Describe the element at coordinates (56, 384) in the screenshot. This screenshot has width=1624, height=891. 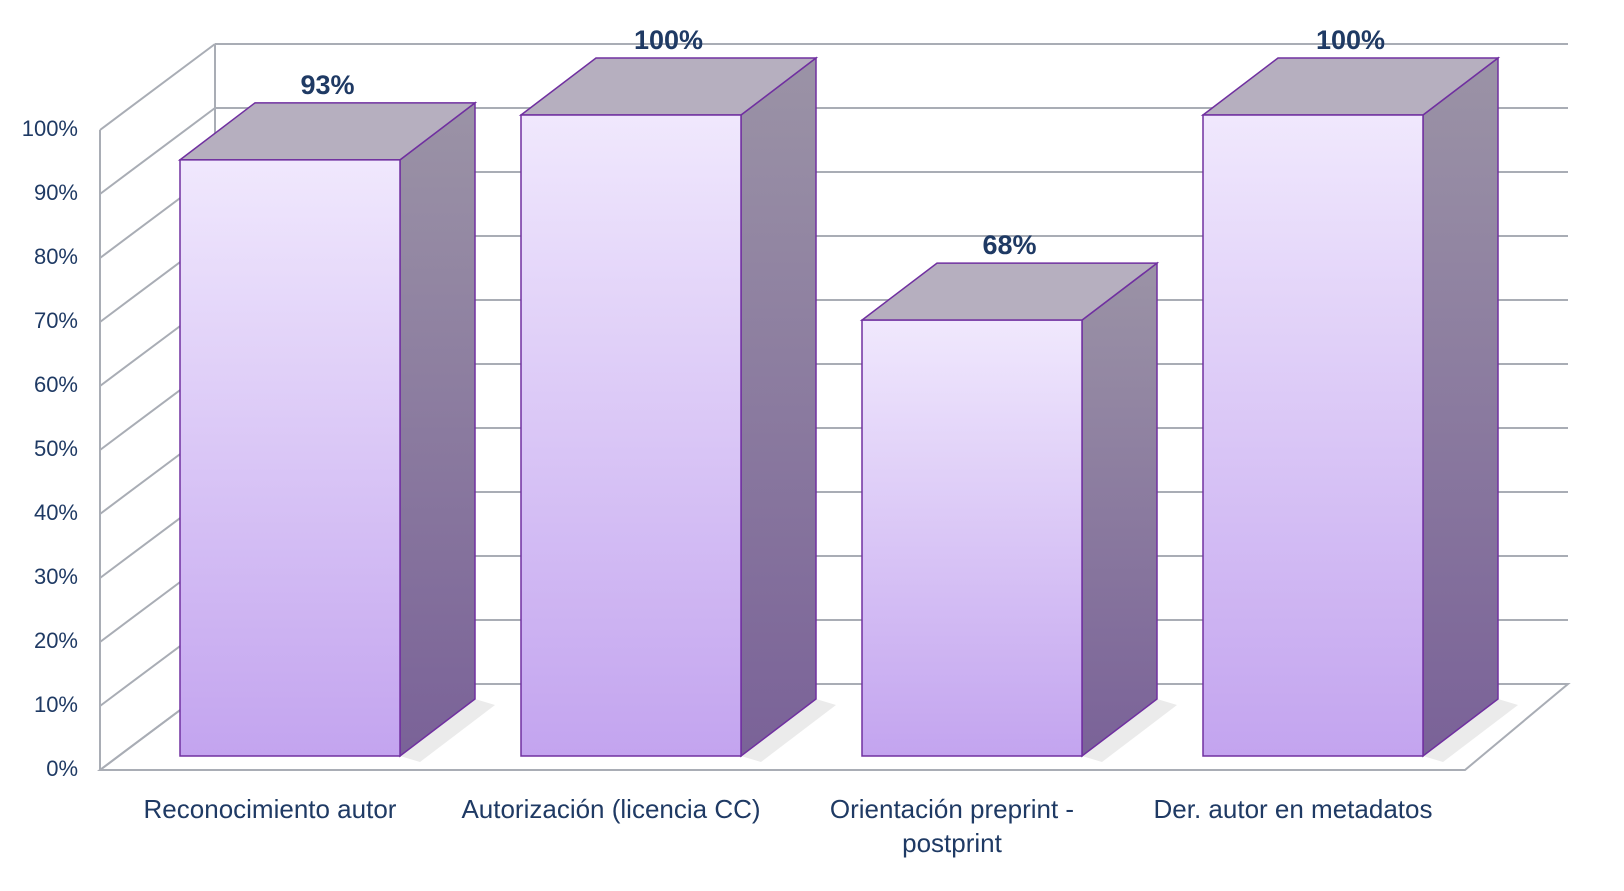
I see `y-tick-label: 60%` at that location.